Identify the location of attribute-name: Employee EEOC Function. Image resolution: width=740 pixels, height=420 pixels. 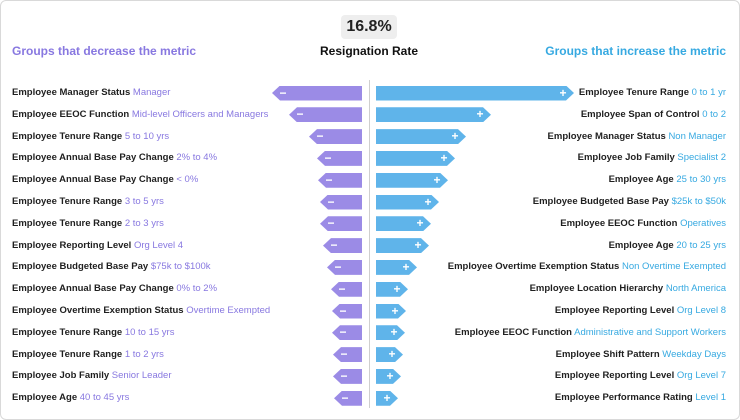
(71, 114).